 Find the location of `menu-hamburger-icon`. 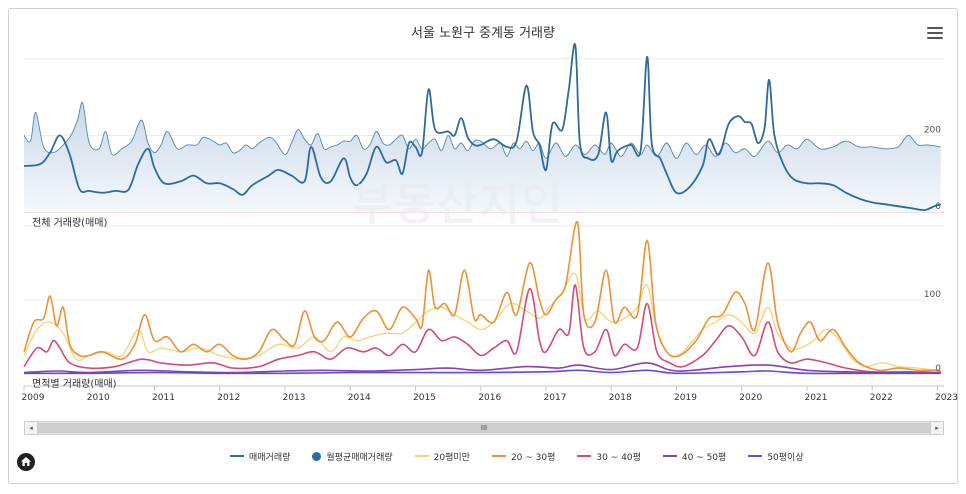

menu-hamburger-icon is located at coordinates (935, 34).